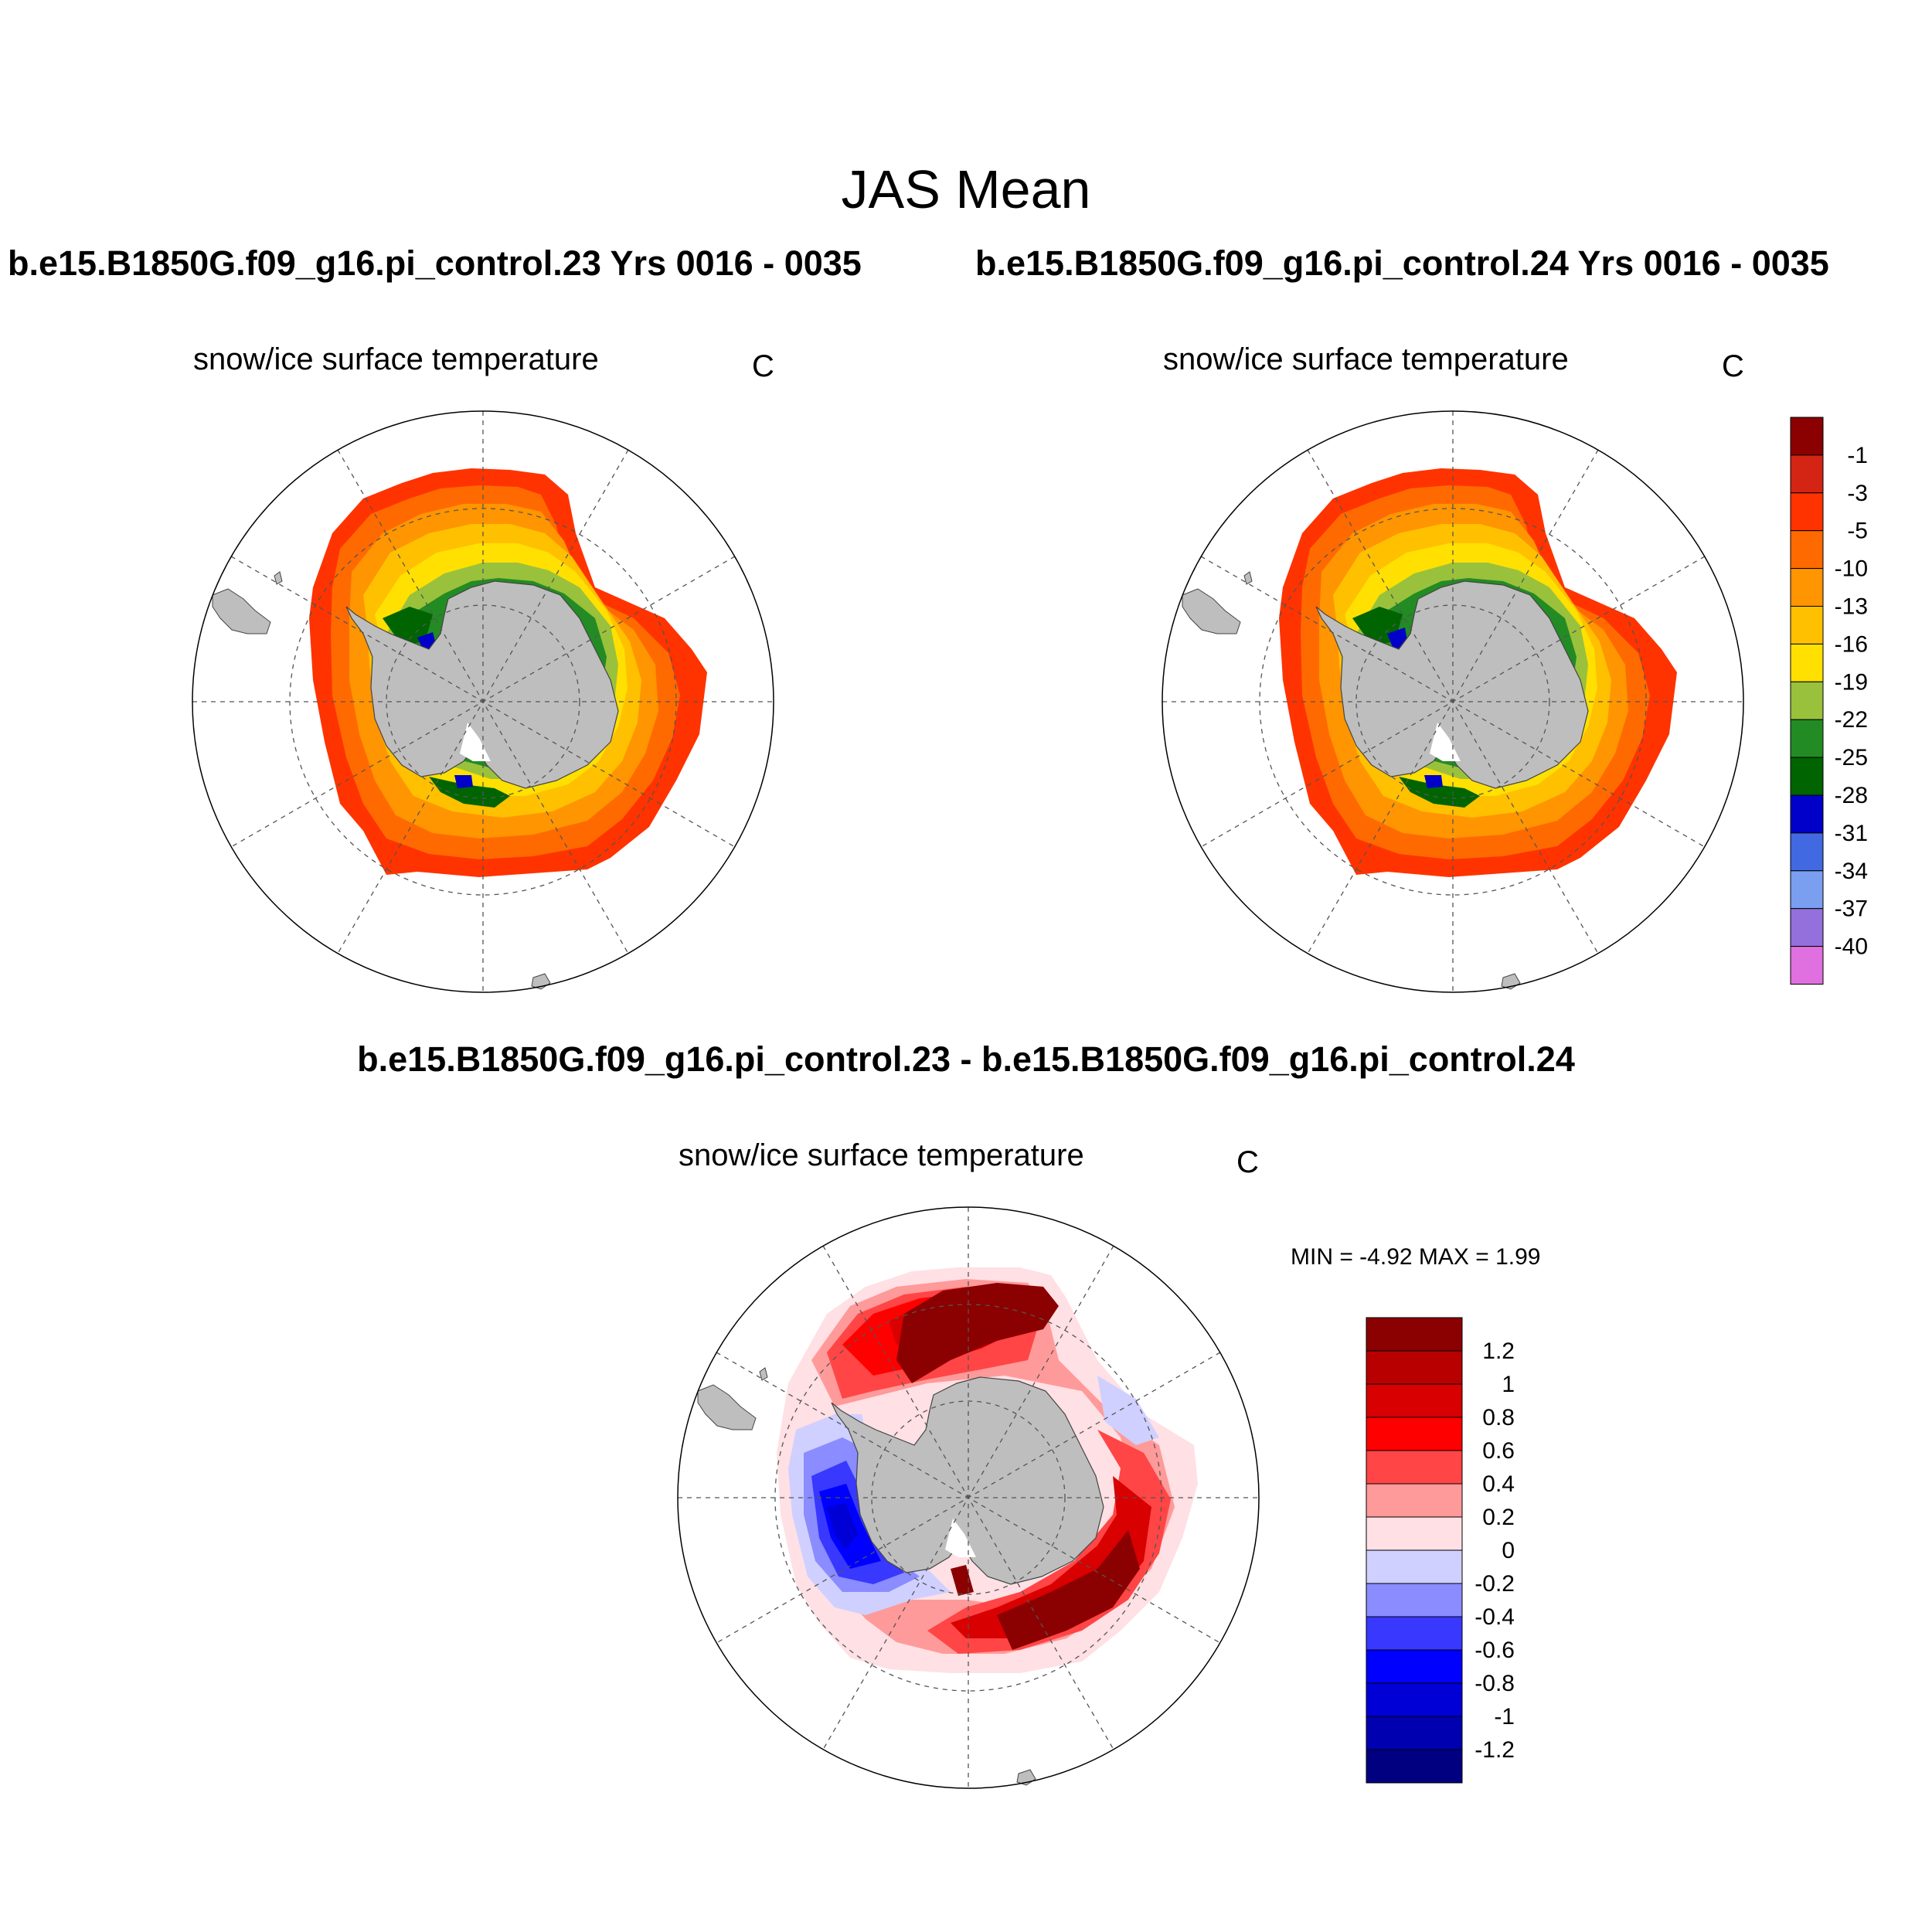 The width and height of the screenshot is (1932, 1932). Describe the element at coordinates (1495, 1584) in the screenshot. I see `diff-colorbar-label-7: -0.2` at that location.